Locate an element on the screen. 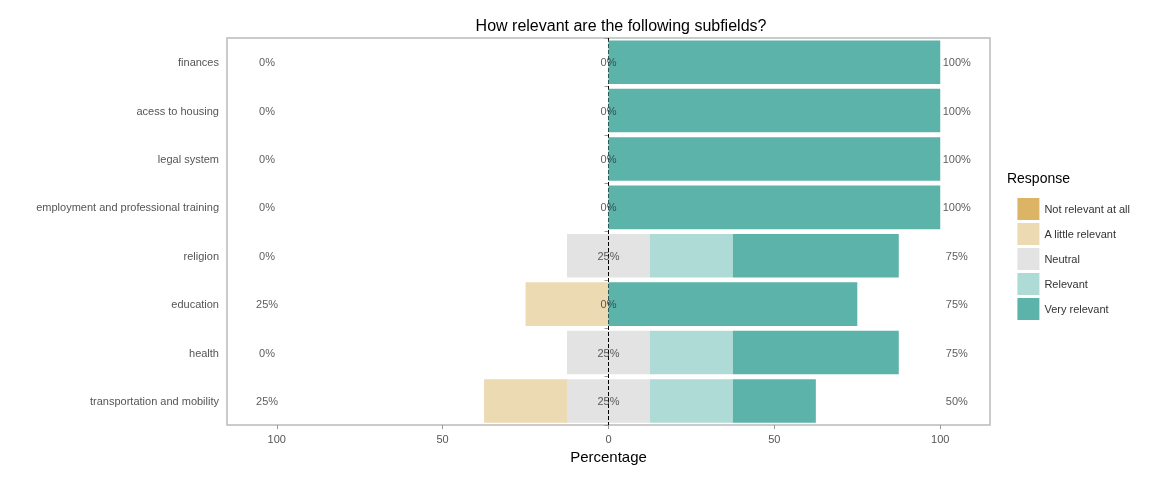 The image size is (1153, 477). y-tick-label: acess to housing is located at coordinates (177, 110).